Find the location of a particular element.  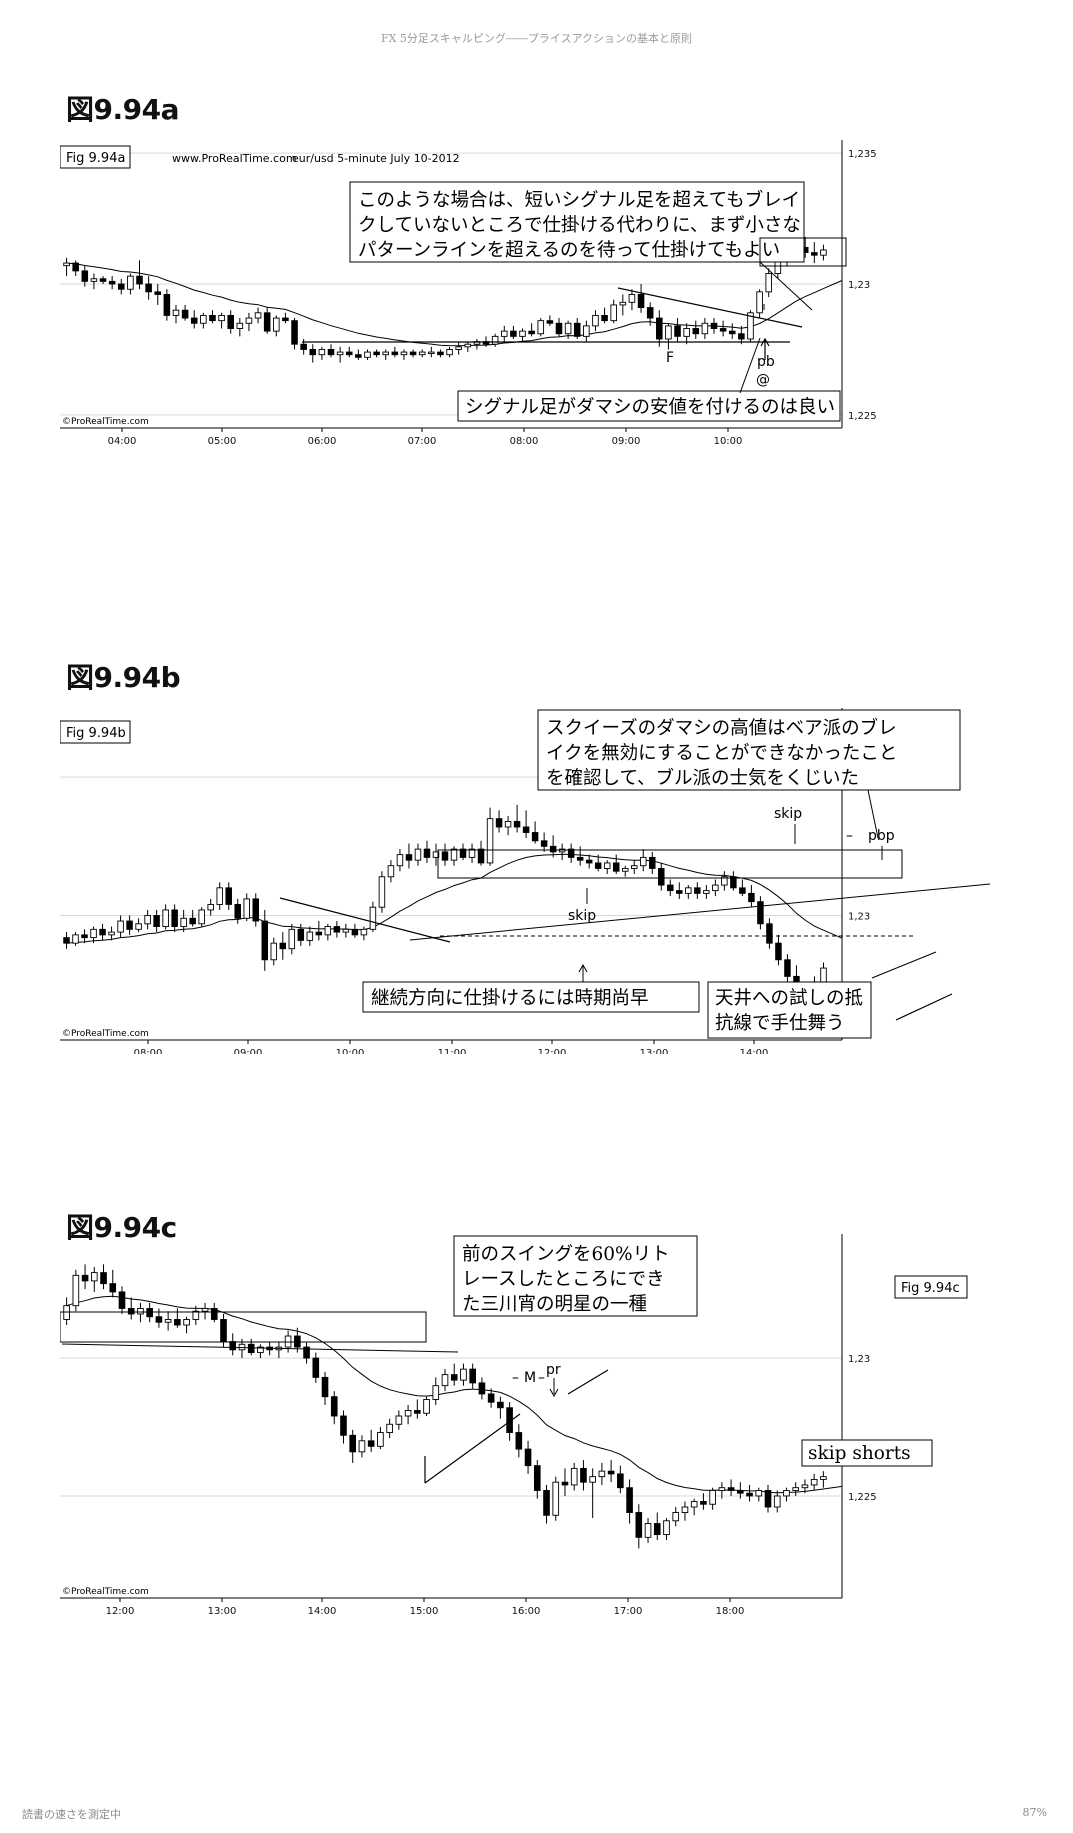

annotation-box-top is located at coordinates (749, 750).